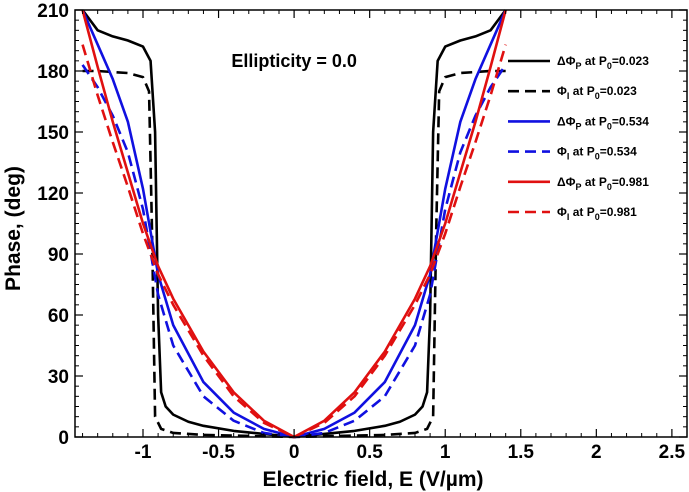 The width and height of the screenshot is (689, 492). I want to click on x-tick-label: -1, so click(143, 452).